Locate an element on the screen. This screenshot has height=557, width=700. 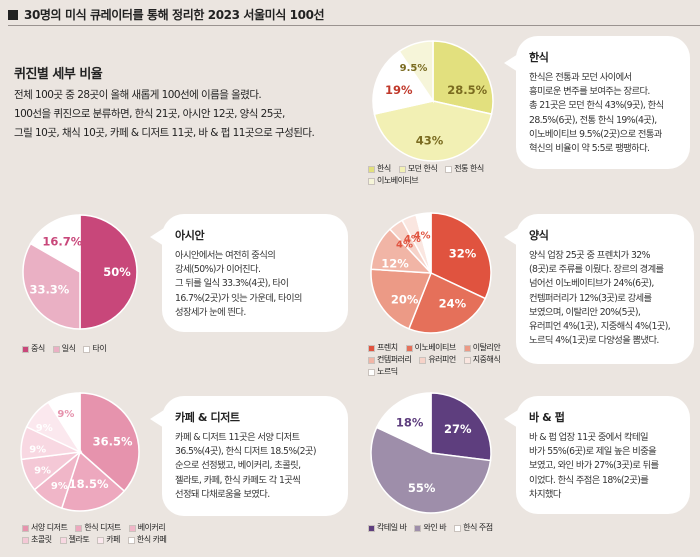
text-line: 카페 & 디저트 11곳은 서양 디저트 is located at coordinates (237, 437).